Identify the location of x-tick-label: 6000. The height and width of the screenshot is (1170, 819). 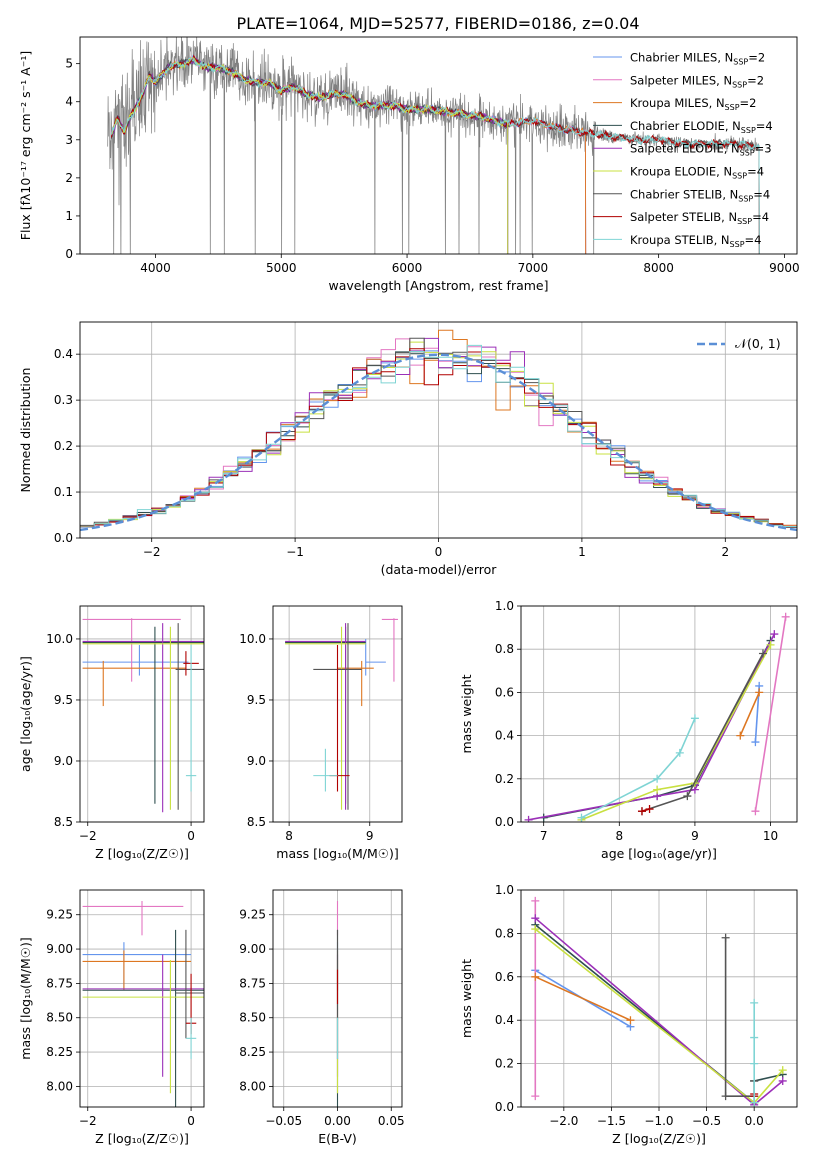
(407, 268).